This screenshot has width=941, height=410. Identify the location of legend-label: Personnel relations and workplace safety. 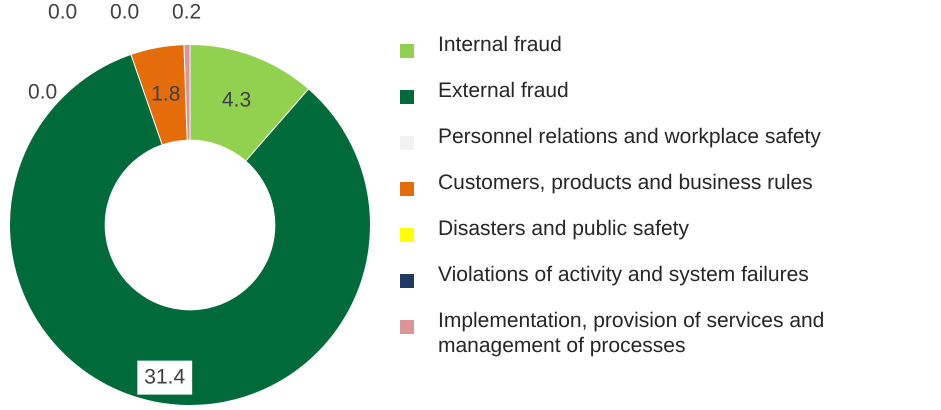
(629, 136).